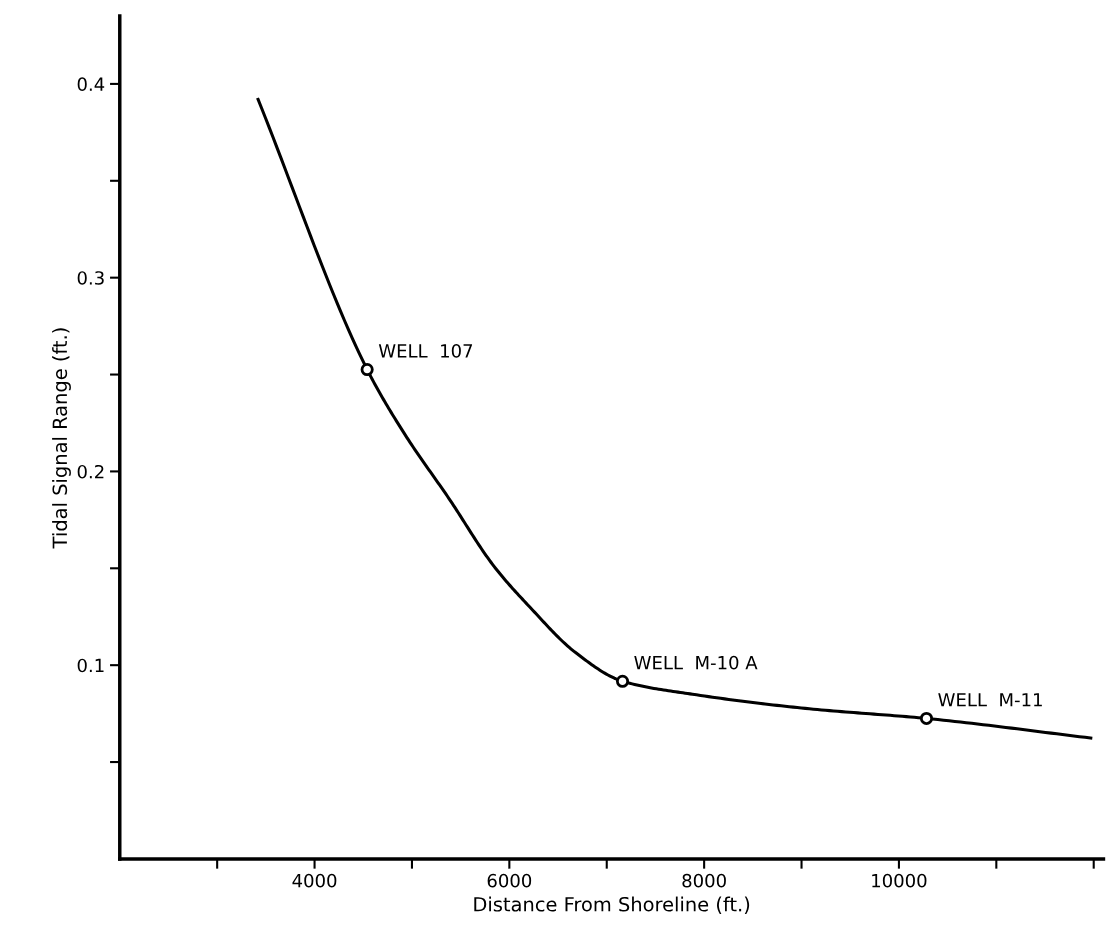  I want to click on annotation: WELL M-10 A, so click(696, 662).